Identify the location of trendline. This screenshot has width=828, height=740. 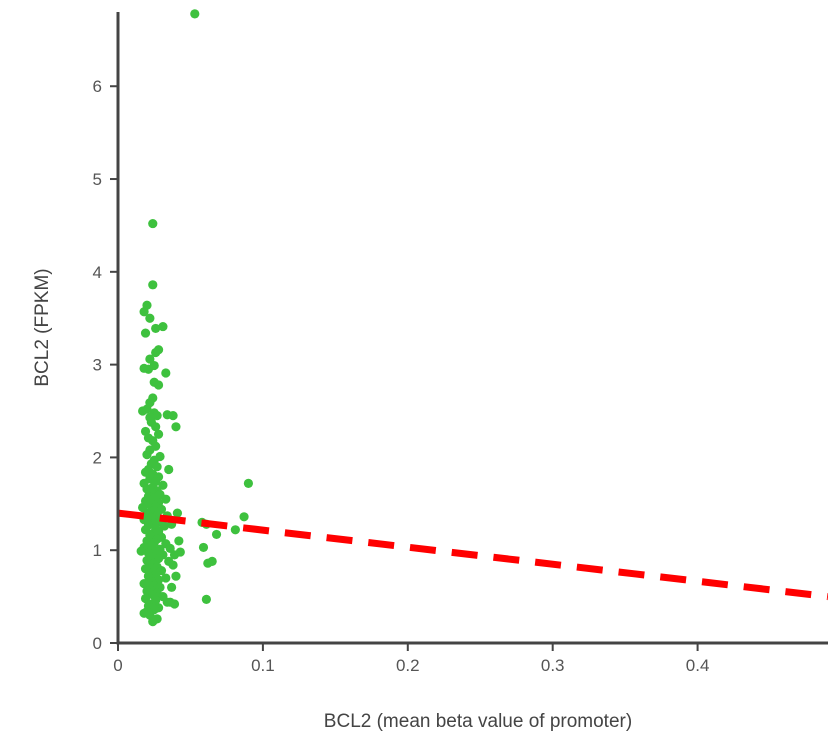
(472, 555).